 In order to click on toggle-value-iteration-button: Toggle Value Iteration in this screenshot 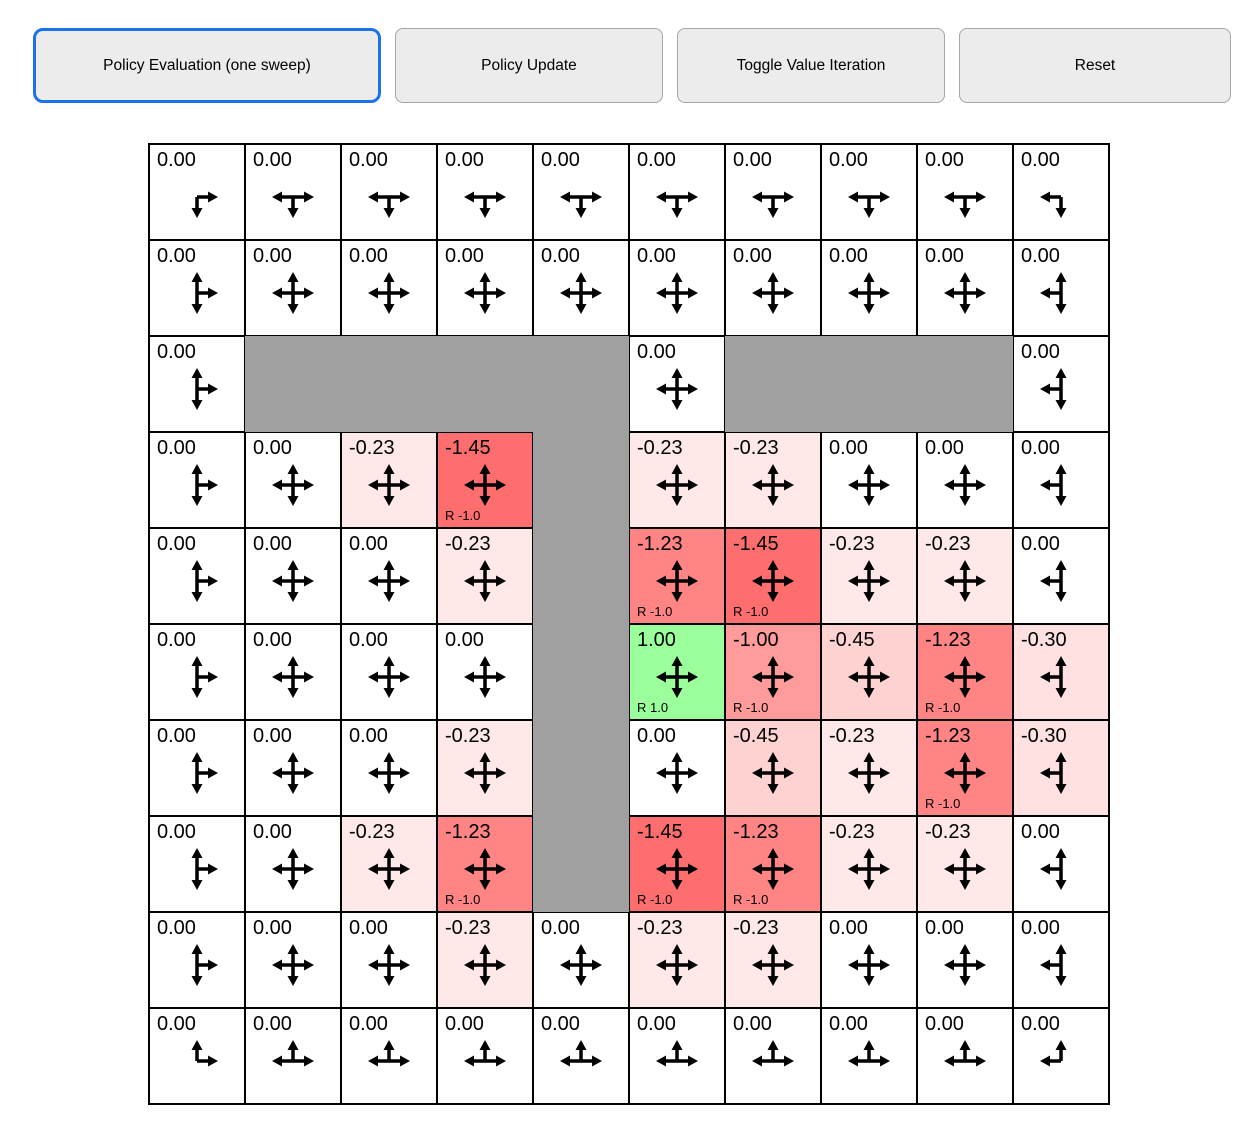, I will do `click(811, 65)`.